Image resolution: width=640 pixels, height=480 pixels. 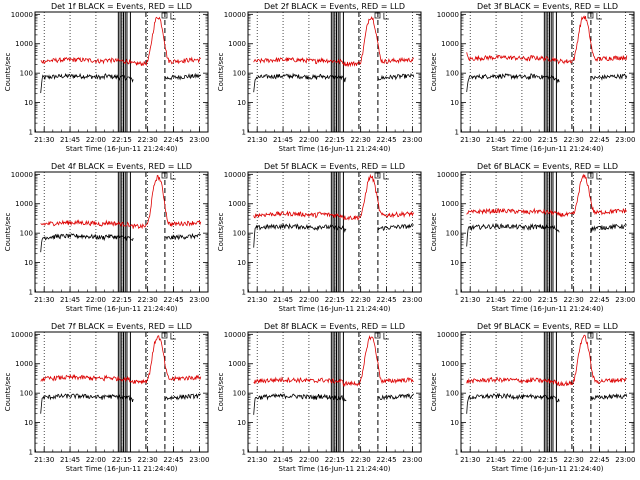 What do you see at coordinates (547, 6) in the screenshot?
I see `chart-title: Det 3f BLACK = Events, RED = LLD` at bounding box center [547, 6].